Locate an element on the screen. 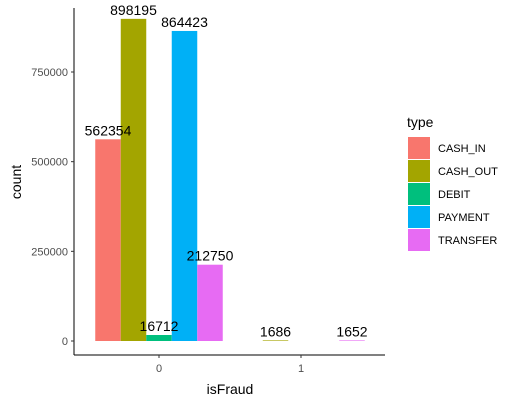  legend-label: DEBIT is located at coordinates (454, 195).